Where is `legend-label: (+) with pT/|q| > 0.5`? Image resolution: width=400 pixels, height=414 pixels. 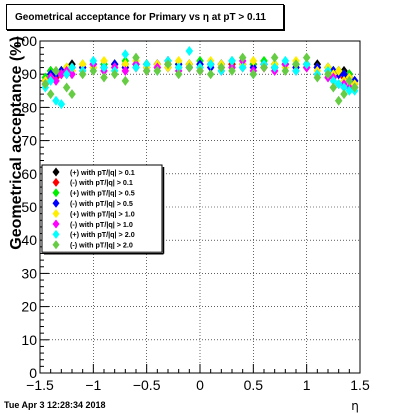
legend-label: (+) with pT/|q| > 0.5 is located at coordinates (102, 193).